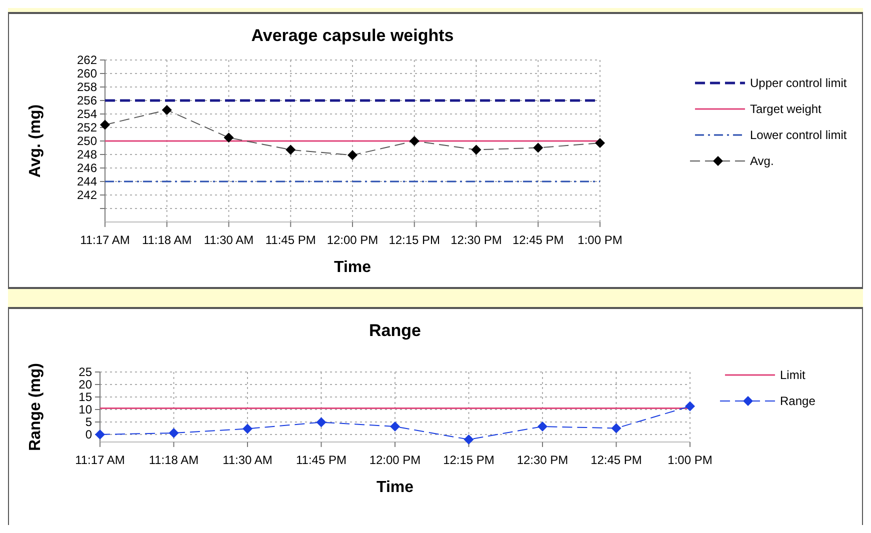  What do you see at coordinates (786, 109) in the screenshot?
I see `legend-label: Target weight` at bounding box center [786, 109].